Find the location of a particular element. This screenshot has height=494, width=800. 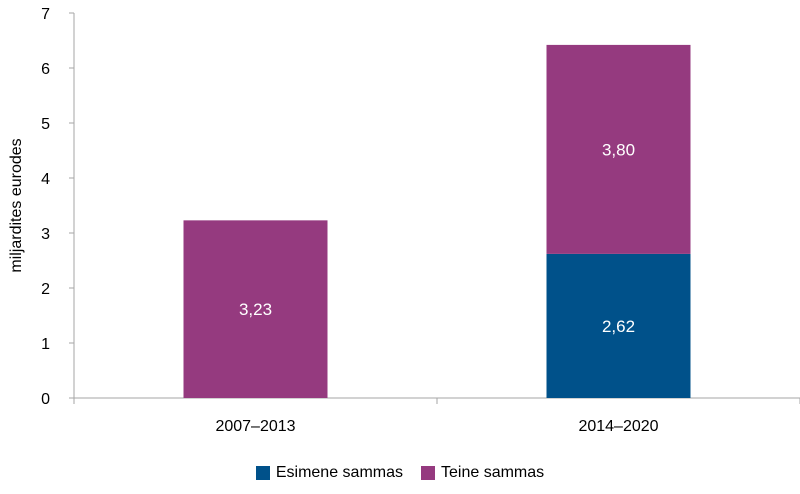

legend: Esimene sammas Teine sammas is located at coordinates (400, 473).